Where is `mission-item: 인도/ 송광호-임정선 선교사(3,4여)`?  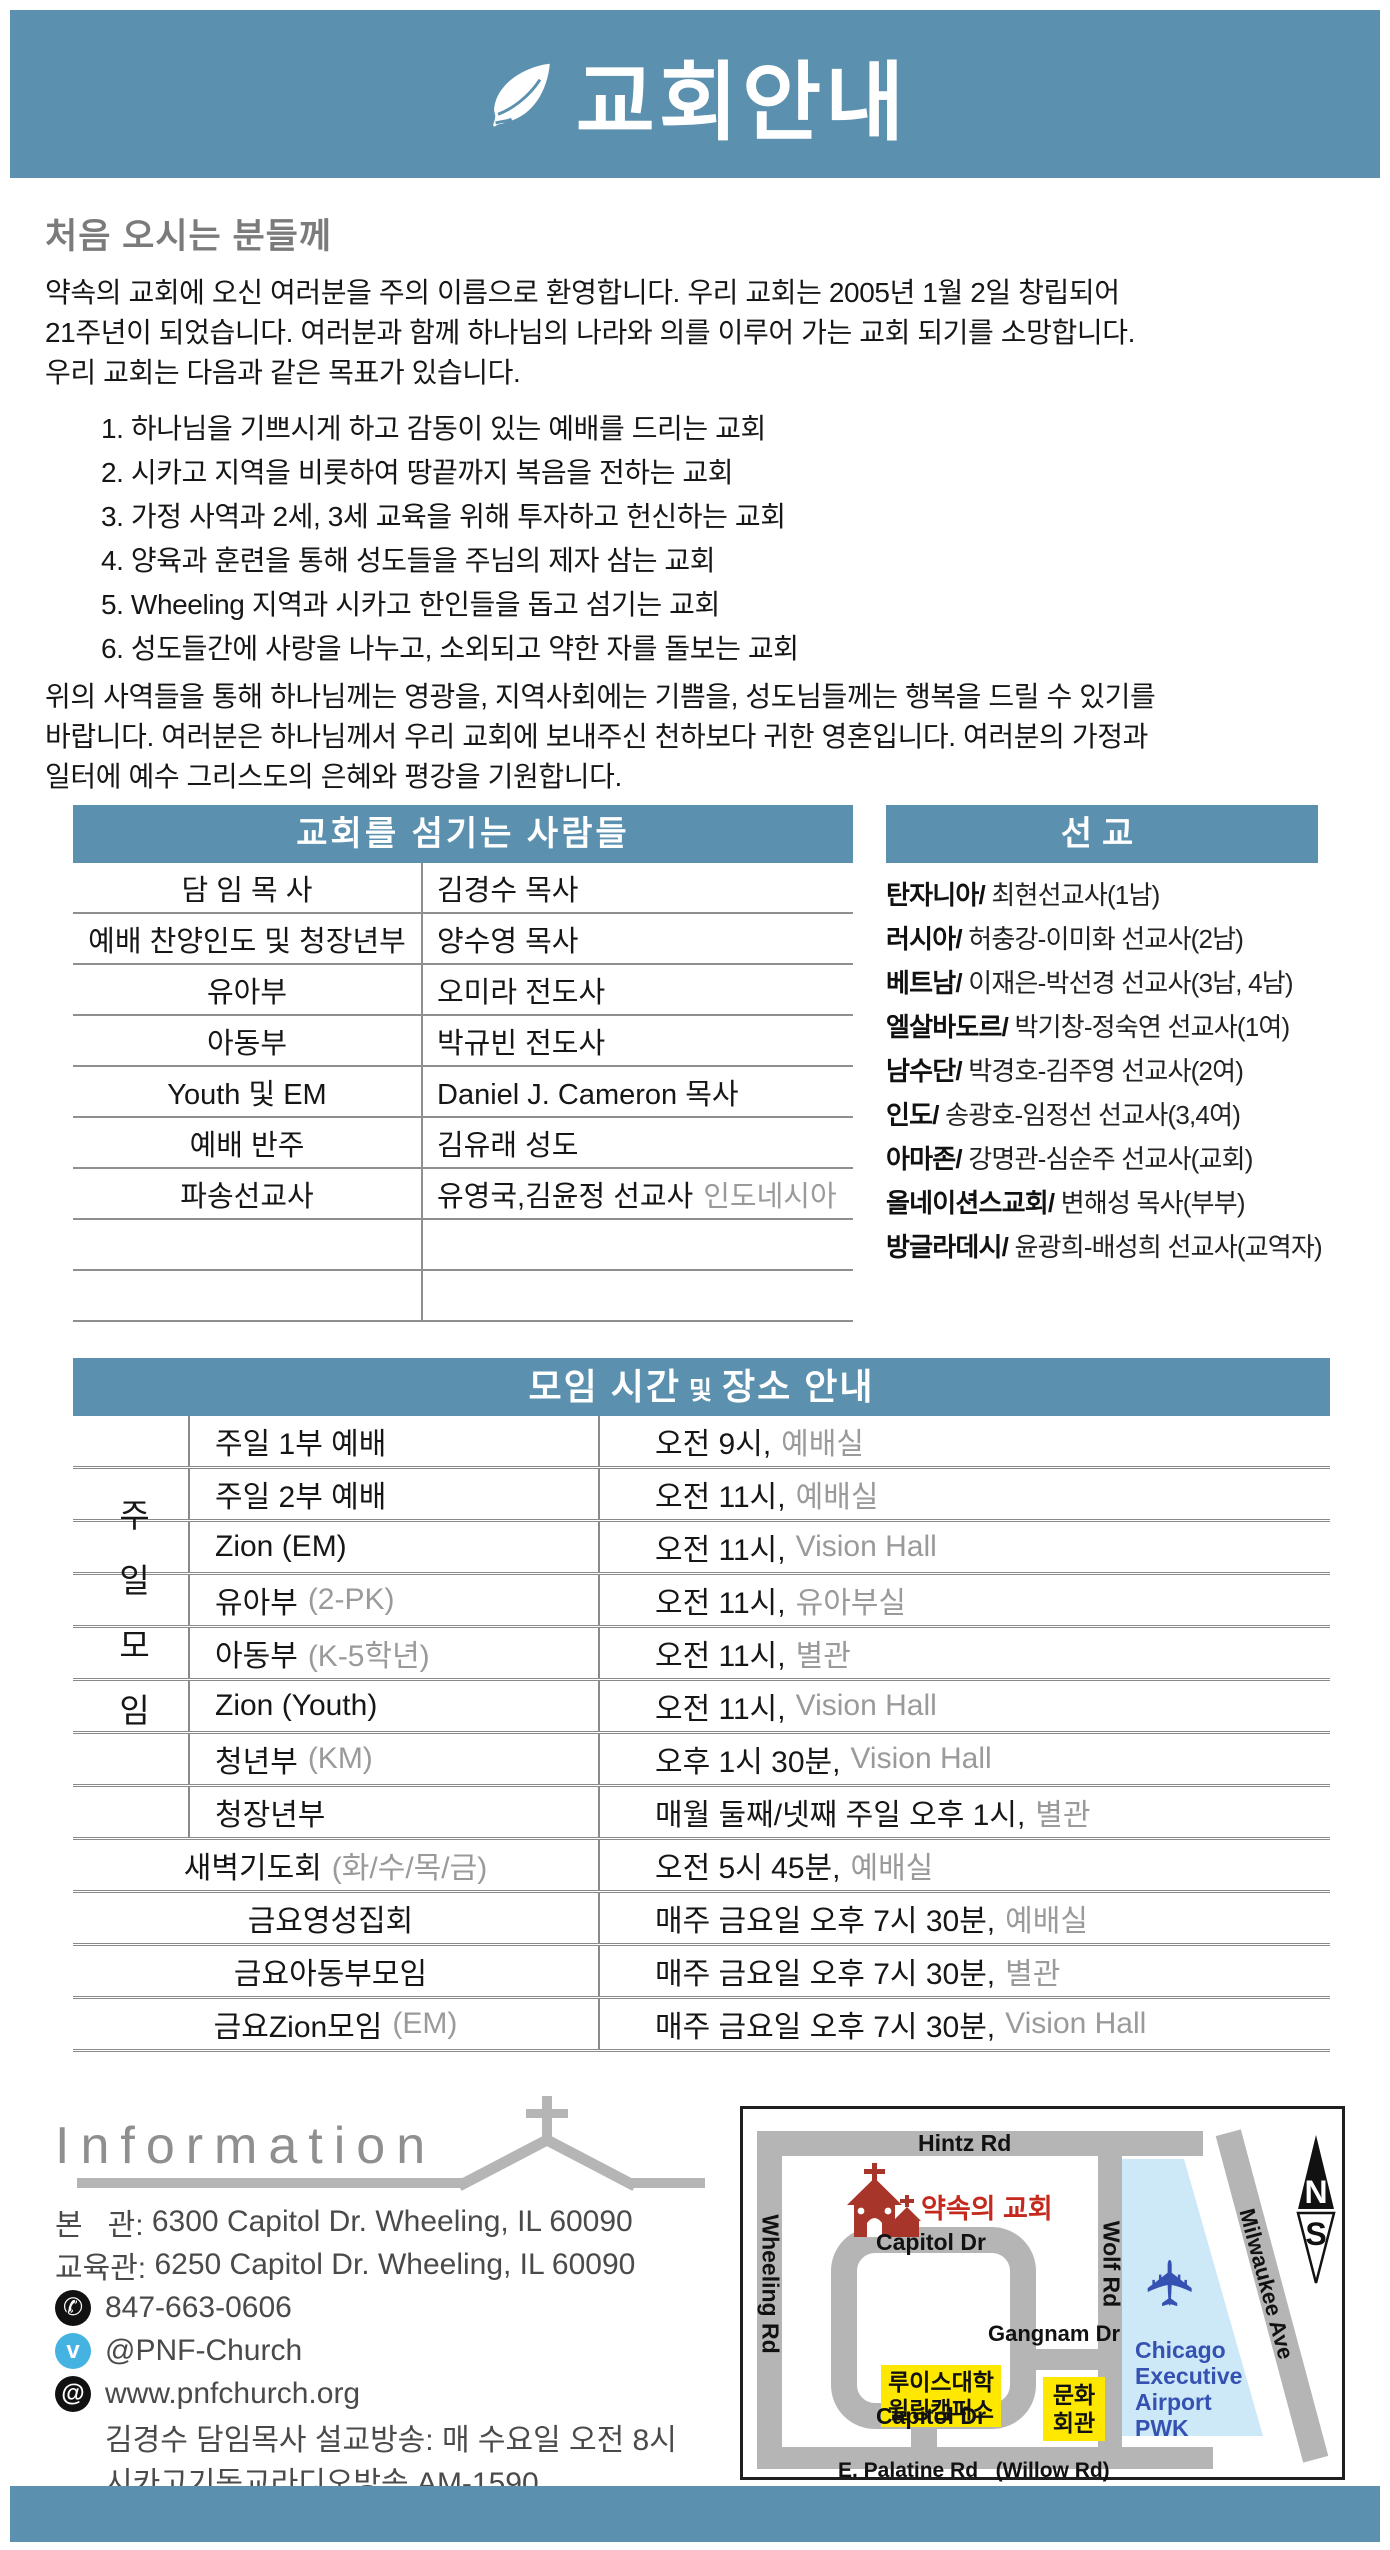
mission-item: 인도/ 송광호-임정선 선교사(3,4여) is located at coordinates (1063, 1115).